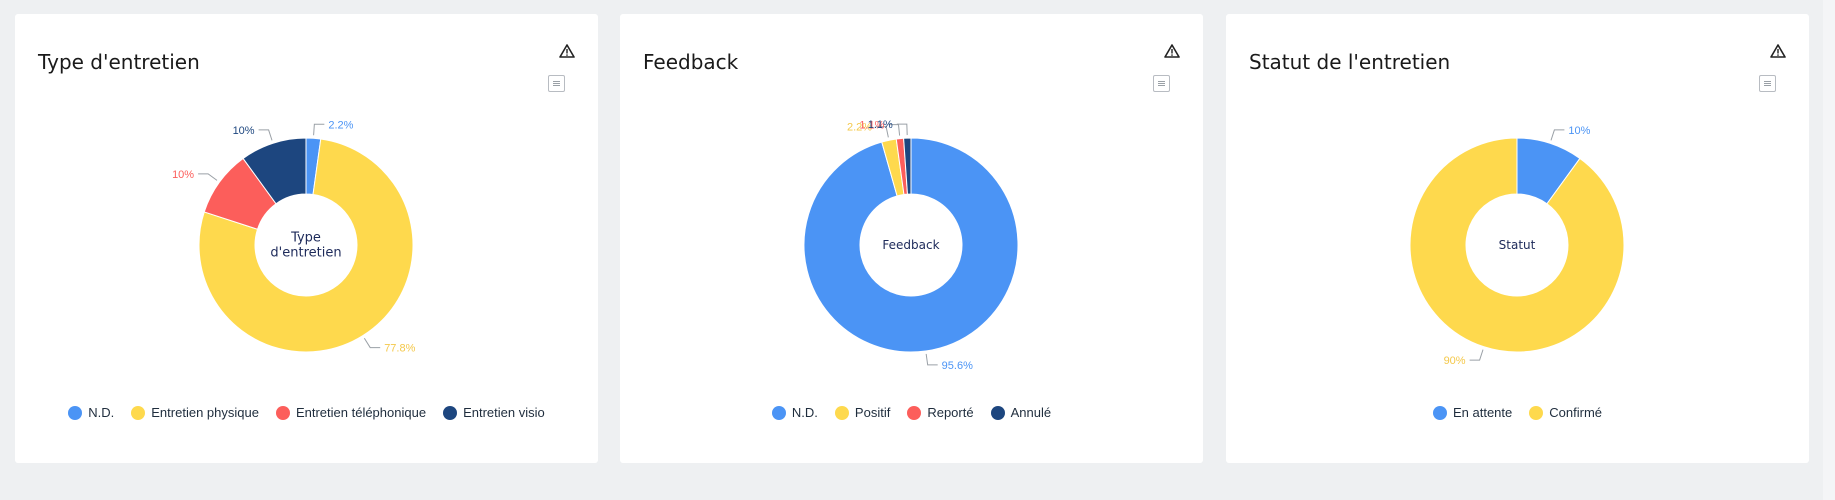  I want to click on legend-label: En attente, so click(1482, 412).